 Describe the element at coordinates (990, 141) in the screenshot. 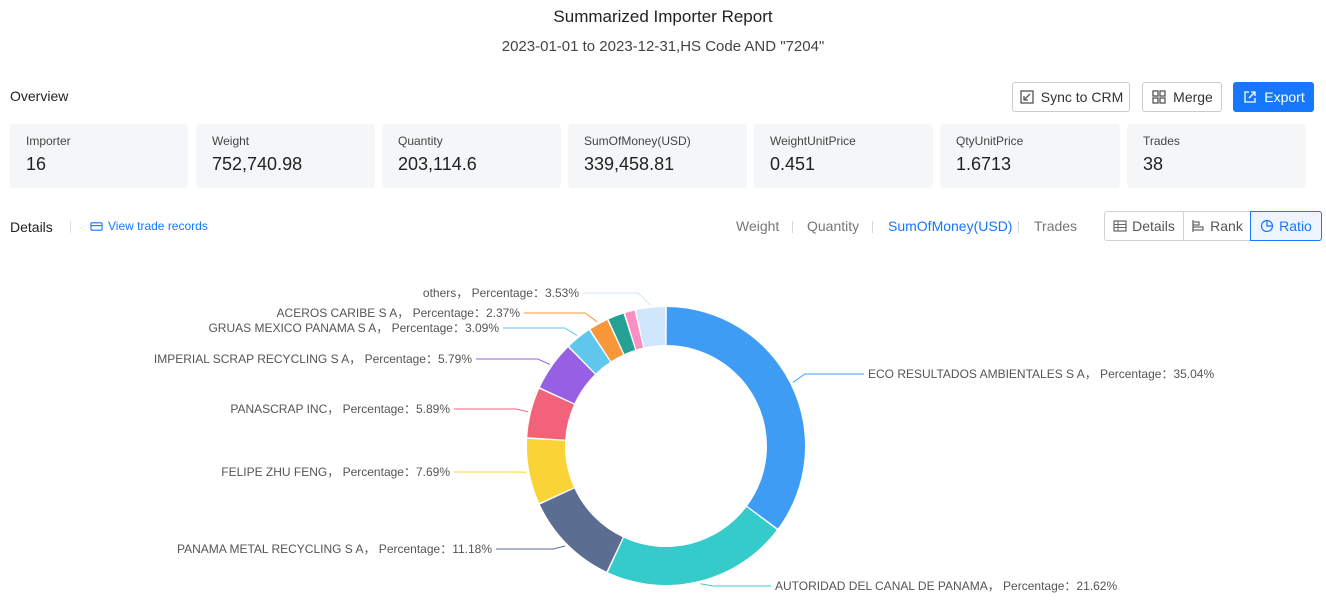

I see `card-label: QtyUnitPrice` at that location.